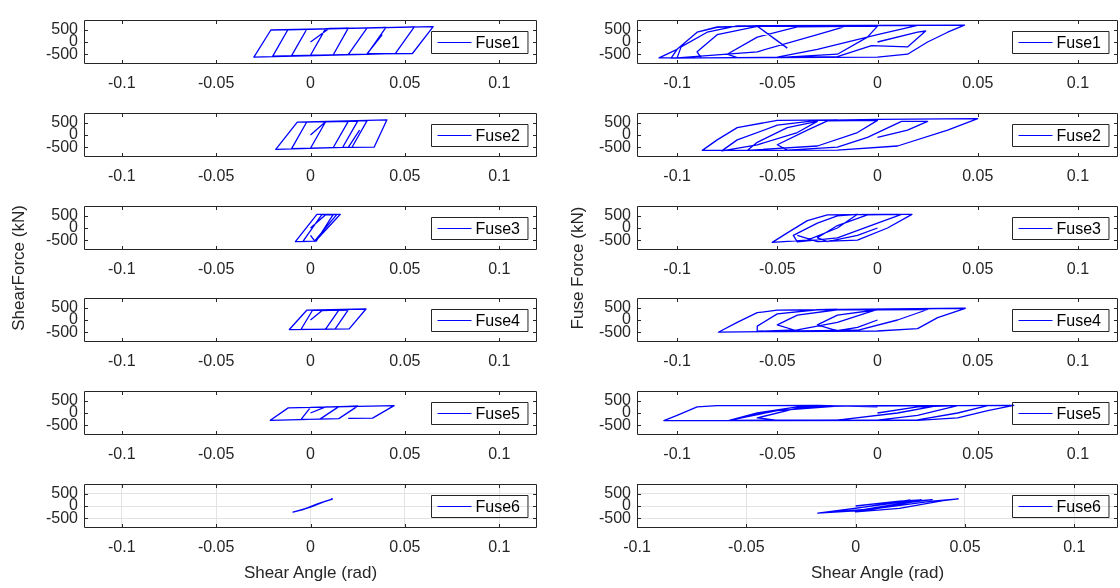  Describe the element at coordinates (578, 268) in the screenshot. I see `y-axis-title: Fuse Force (kN)` at that location.